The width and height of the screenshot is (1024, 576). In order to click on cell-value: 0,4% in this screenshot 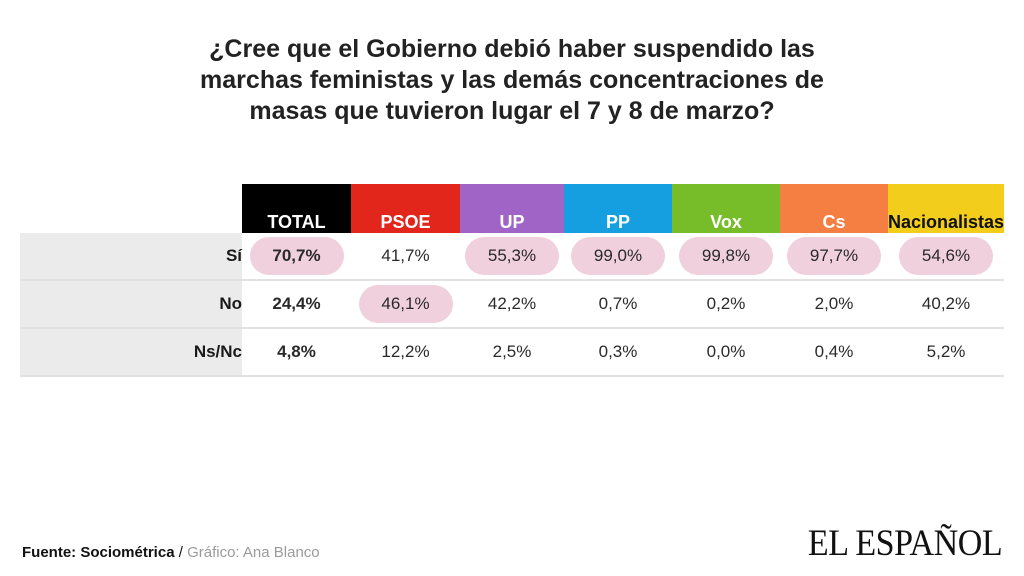, I will do `click(834, 351)`.